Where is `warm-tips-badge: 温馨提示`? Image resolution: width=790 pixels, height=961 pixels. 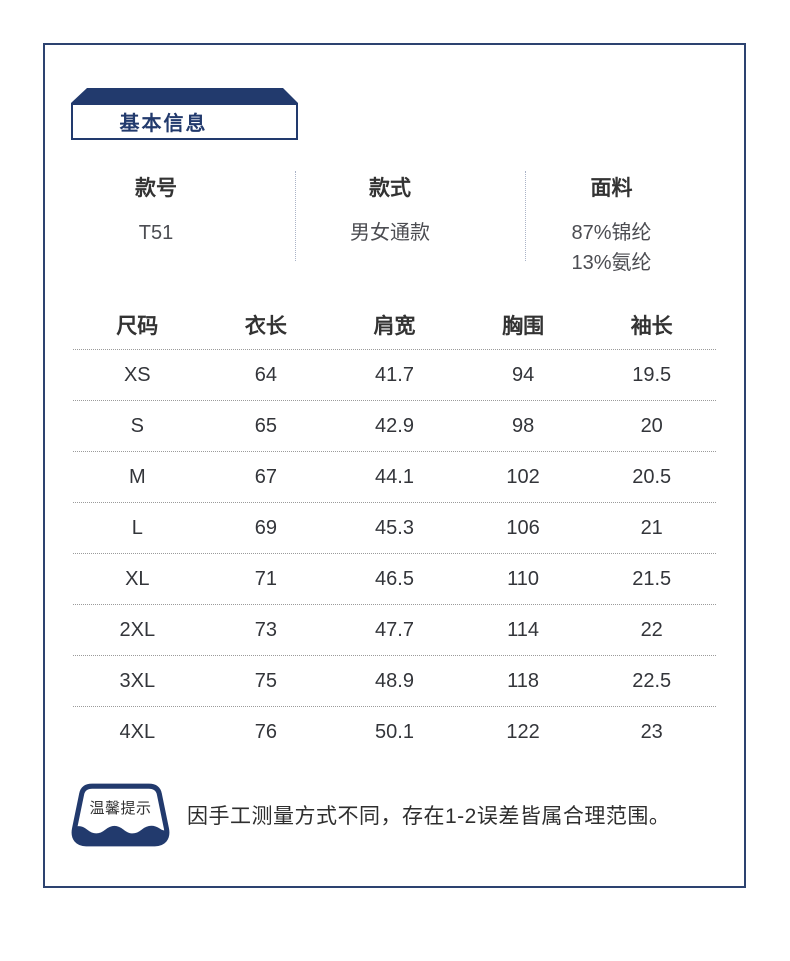 warm-tips-badge: 温馨提示 is located at coordinates (120, 815).